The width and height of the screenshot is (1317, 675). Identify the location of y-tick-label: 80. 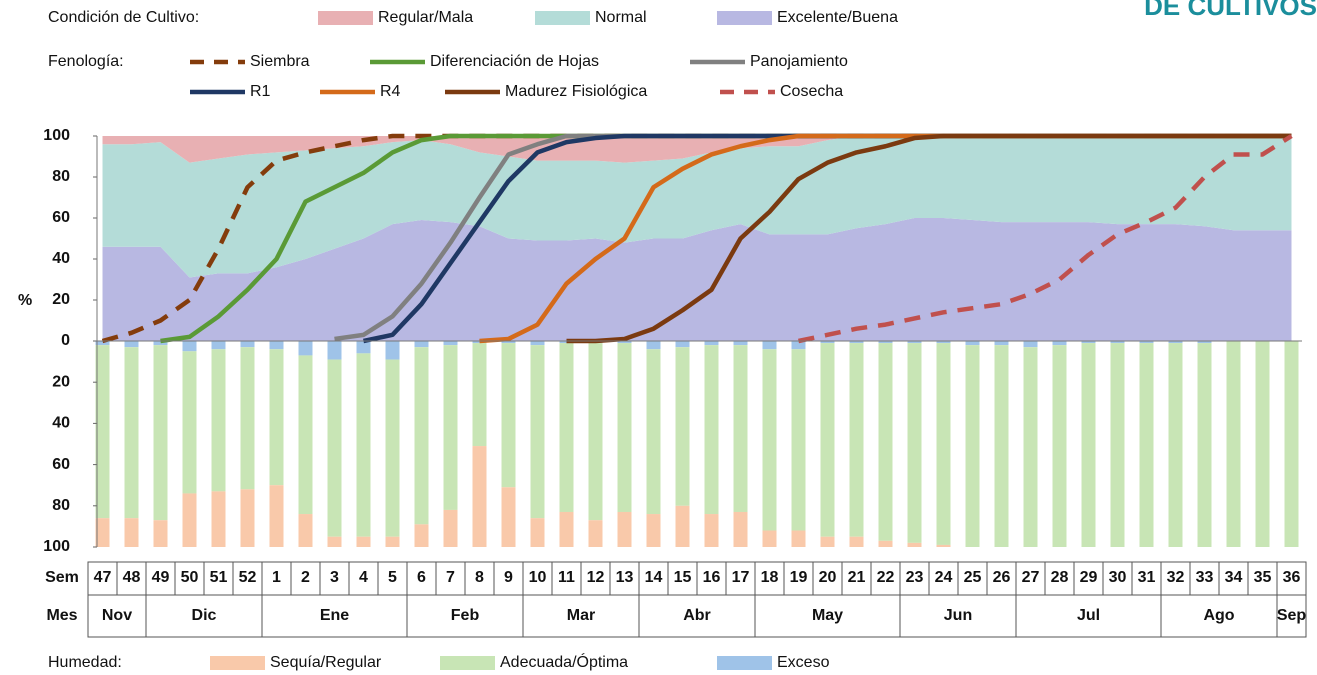
(61, 505).